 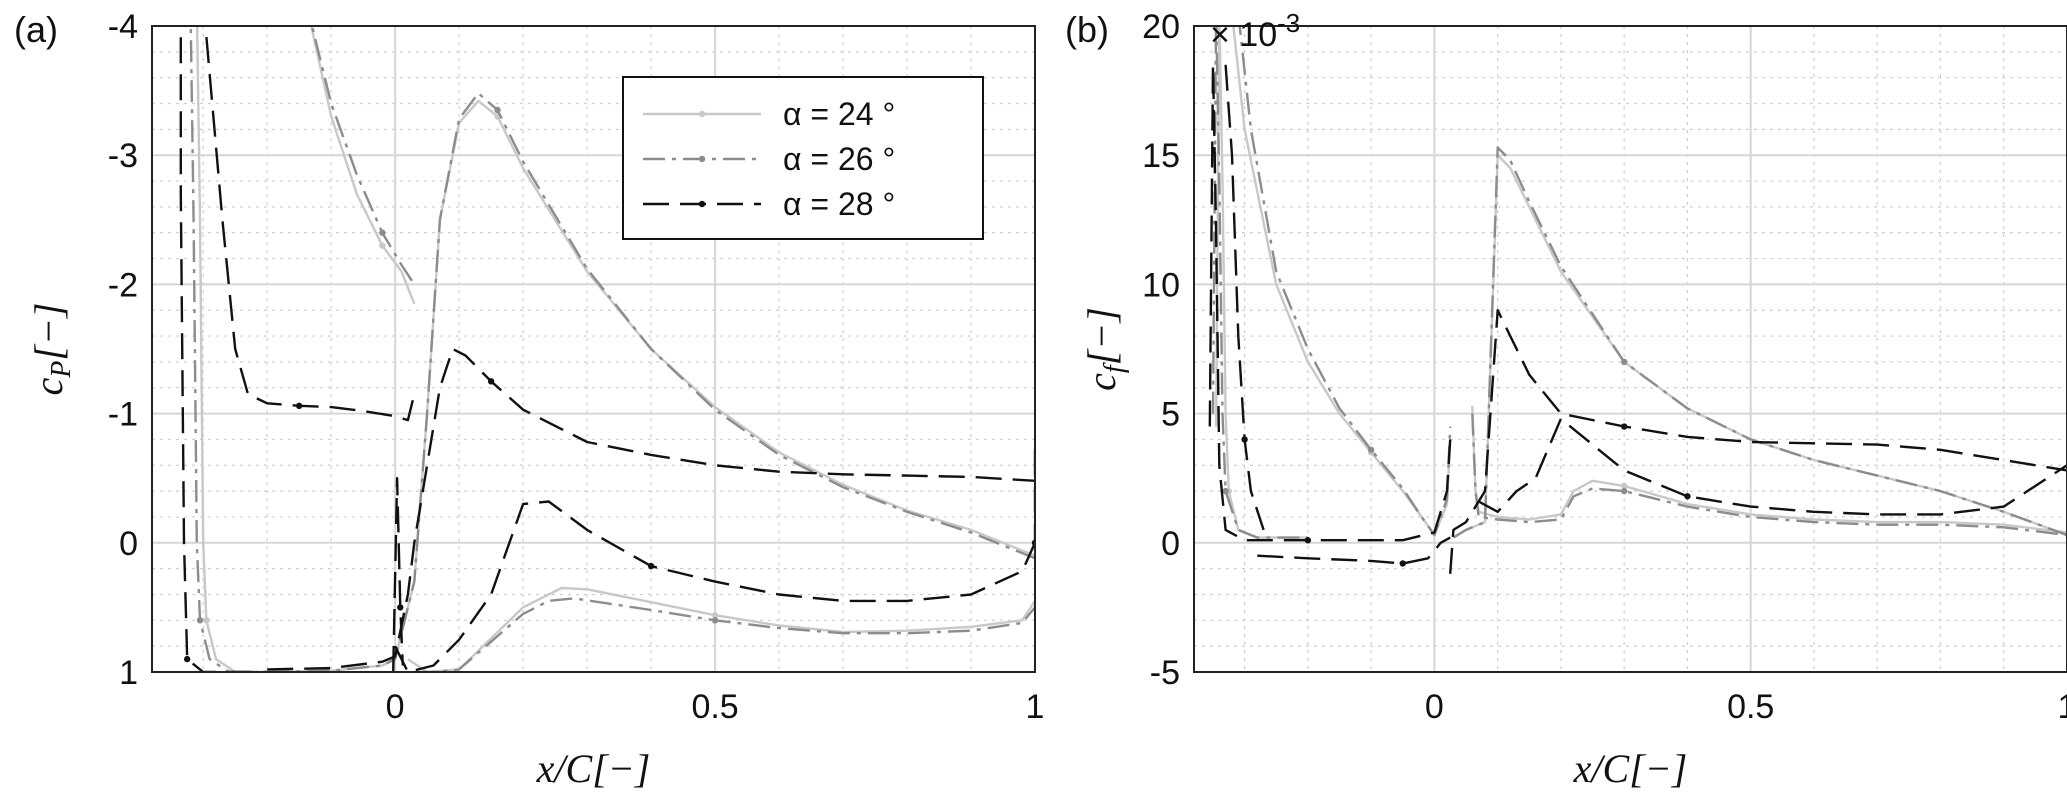 I want to click on panel-label-b: (b), so click(x=1087, y=29).